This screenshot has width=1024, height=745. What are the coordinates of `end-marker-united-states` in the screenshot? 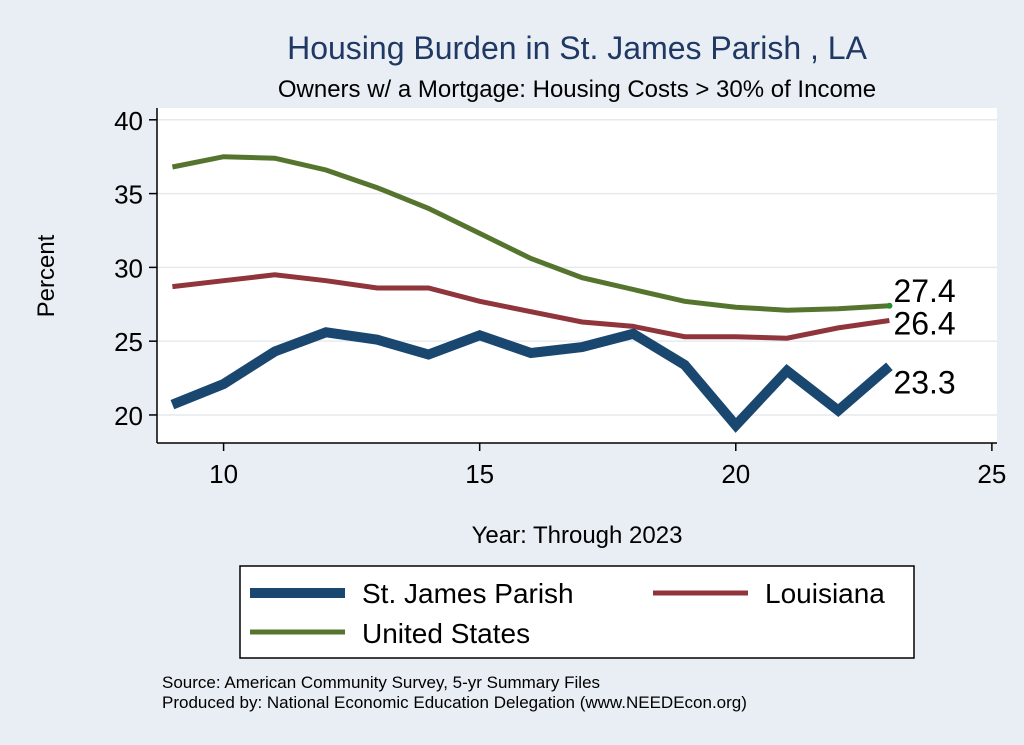 It's located at (889, 305).